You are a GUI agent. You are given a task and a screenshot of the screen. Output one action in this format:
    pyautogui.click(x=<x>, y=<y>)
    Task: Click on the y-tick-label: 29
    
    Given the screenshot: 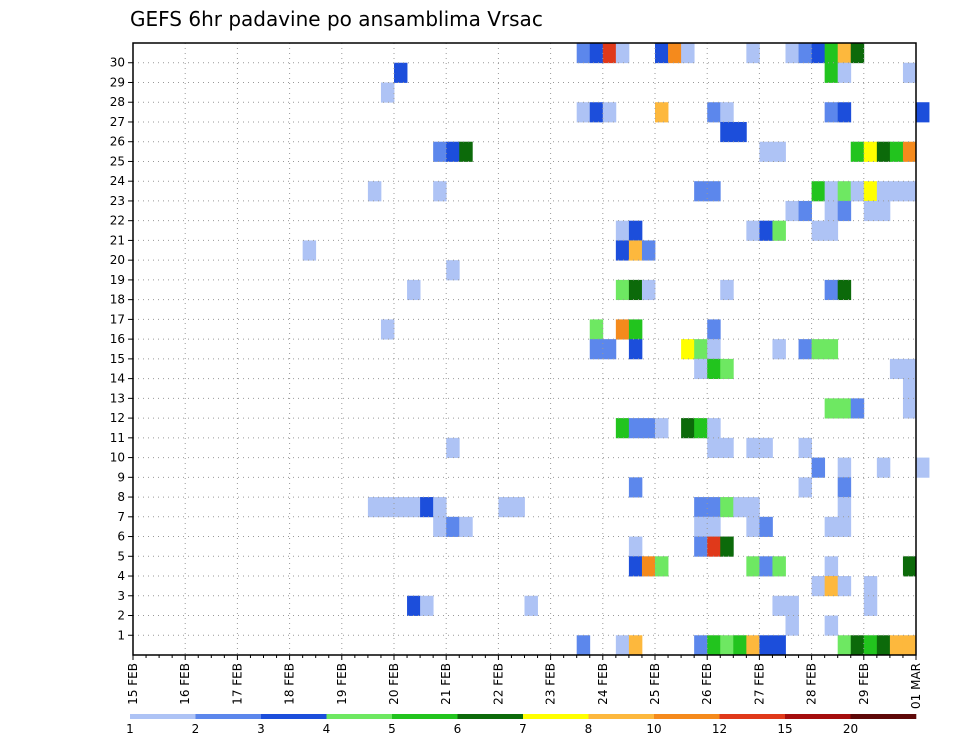 What is the action you would take?
    pyautogui.click(x=117, y=82)
    